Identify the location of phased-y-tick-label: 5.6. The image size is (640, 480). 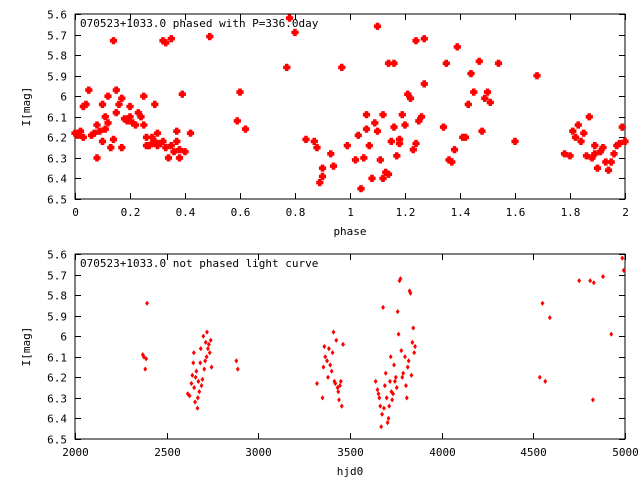
(57, 15).